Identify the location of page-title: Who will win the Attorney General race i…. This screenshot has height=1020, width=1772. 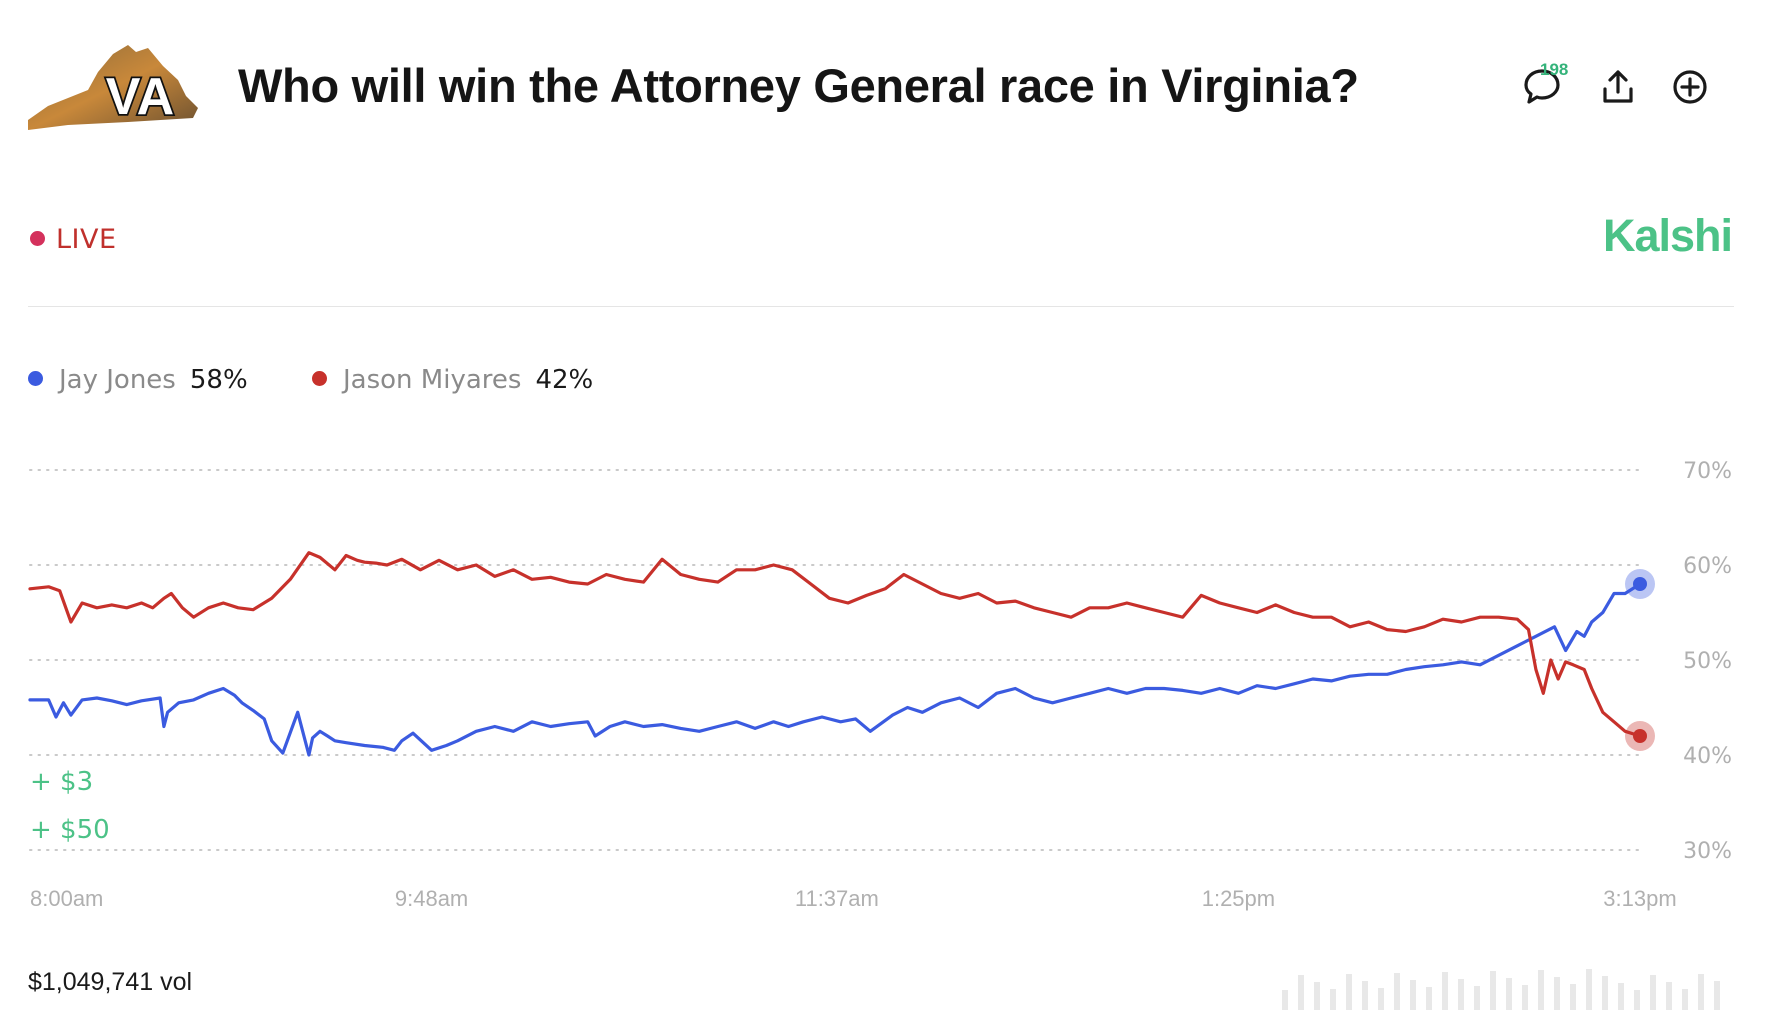
(798, 85).